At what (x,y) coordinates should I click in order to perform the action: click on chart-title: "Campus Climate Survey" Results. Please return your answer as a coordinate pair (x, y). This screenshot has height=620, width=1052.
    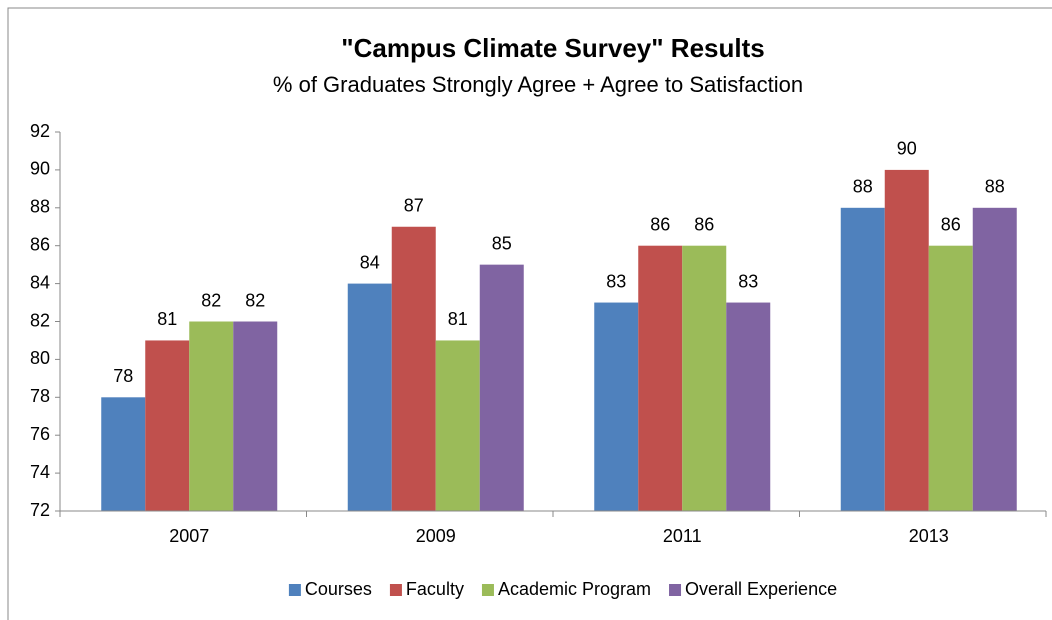
    Looking at the image, I should click on (552, 48).